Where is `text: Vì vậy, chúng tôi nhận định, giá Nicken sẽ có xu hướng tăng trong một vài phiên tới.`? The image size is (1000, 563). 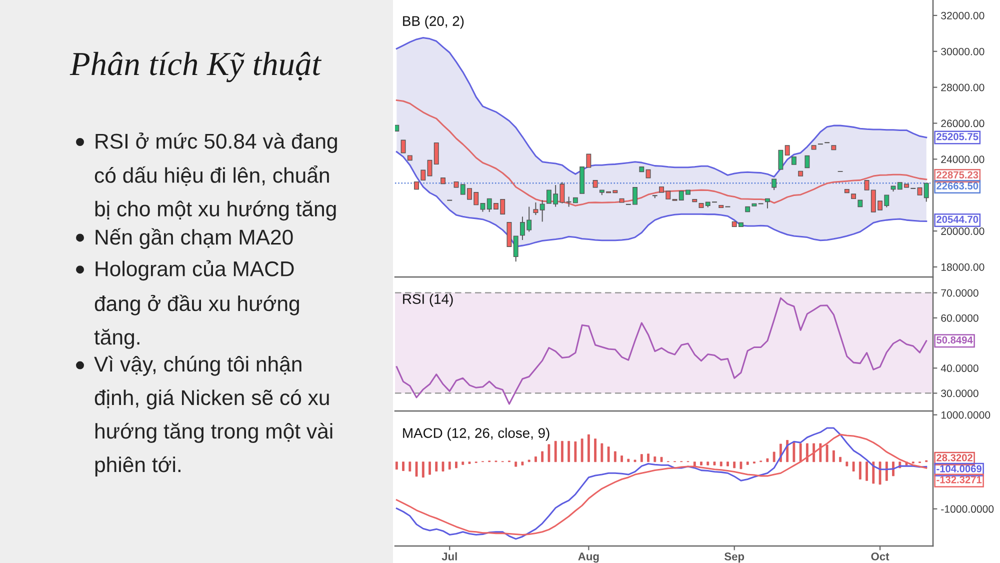
text: Vì vậy, chúng tôi nhận định, giá Nicken sẽ có xu hướng tăng trong một vài phiên tới. is located at coordinates (213, 416).